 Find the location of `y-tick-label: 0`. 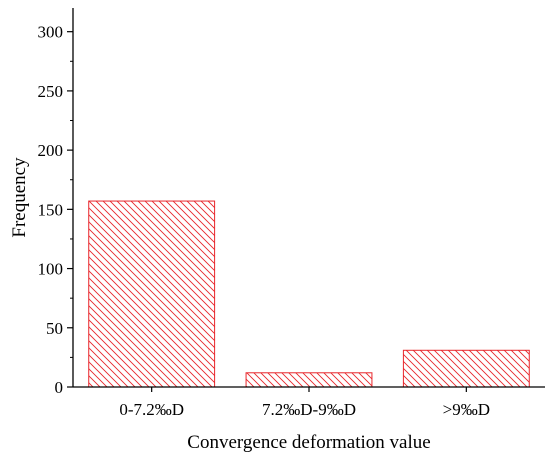

y-tick-label: 0 is located at coordinates (59, 387).